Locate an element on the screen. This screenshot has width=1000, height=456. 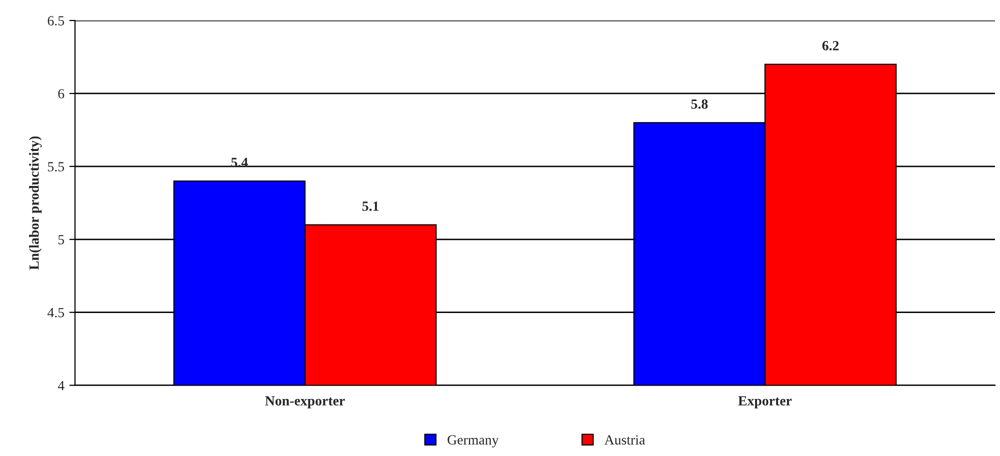
y-tick-label: 6 is located at coordinates (61, 93).